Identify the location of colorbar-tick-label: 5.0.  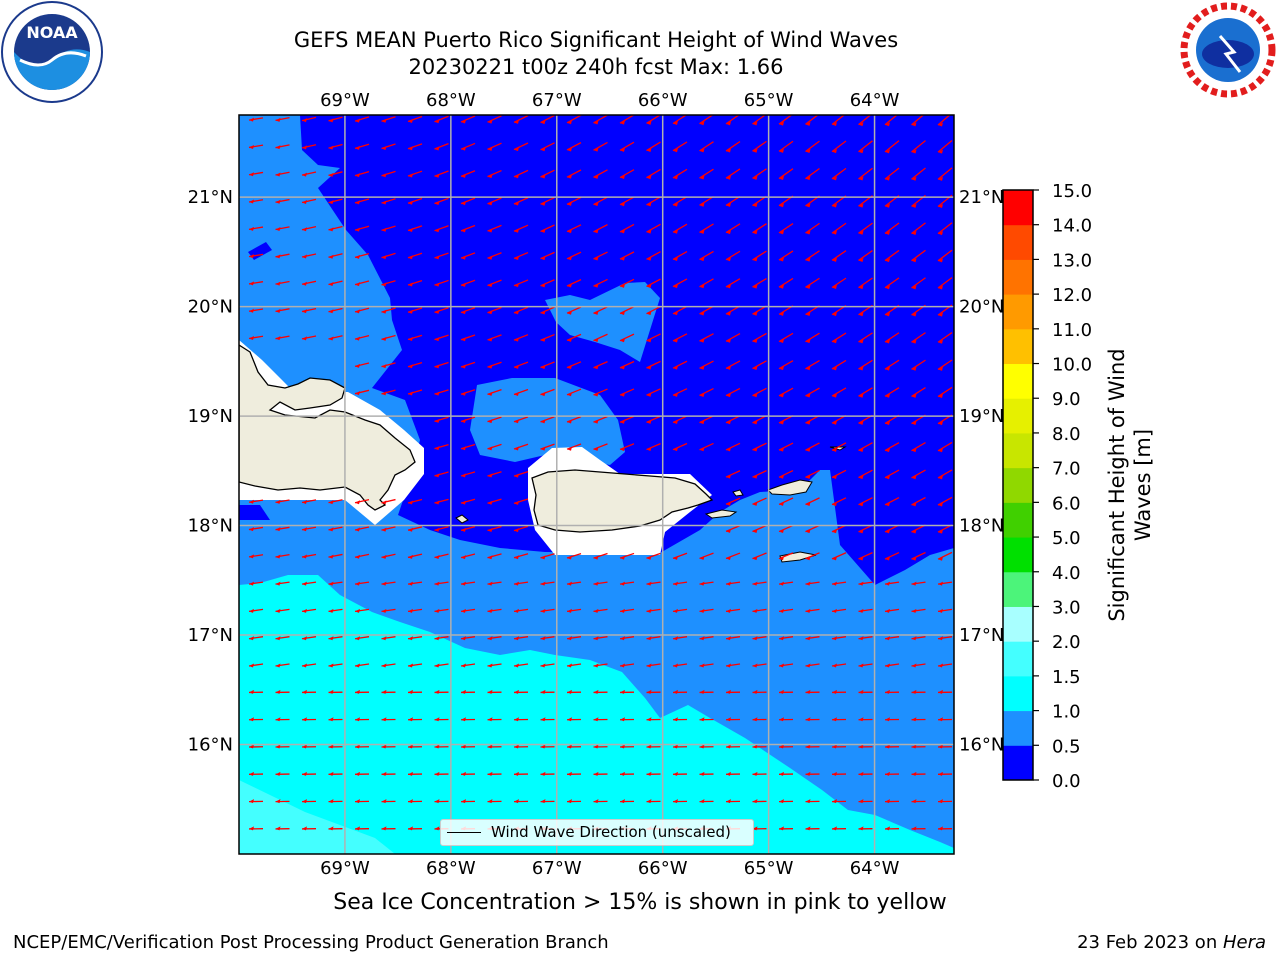
(1066, 538).